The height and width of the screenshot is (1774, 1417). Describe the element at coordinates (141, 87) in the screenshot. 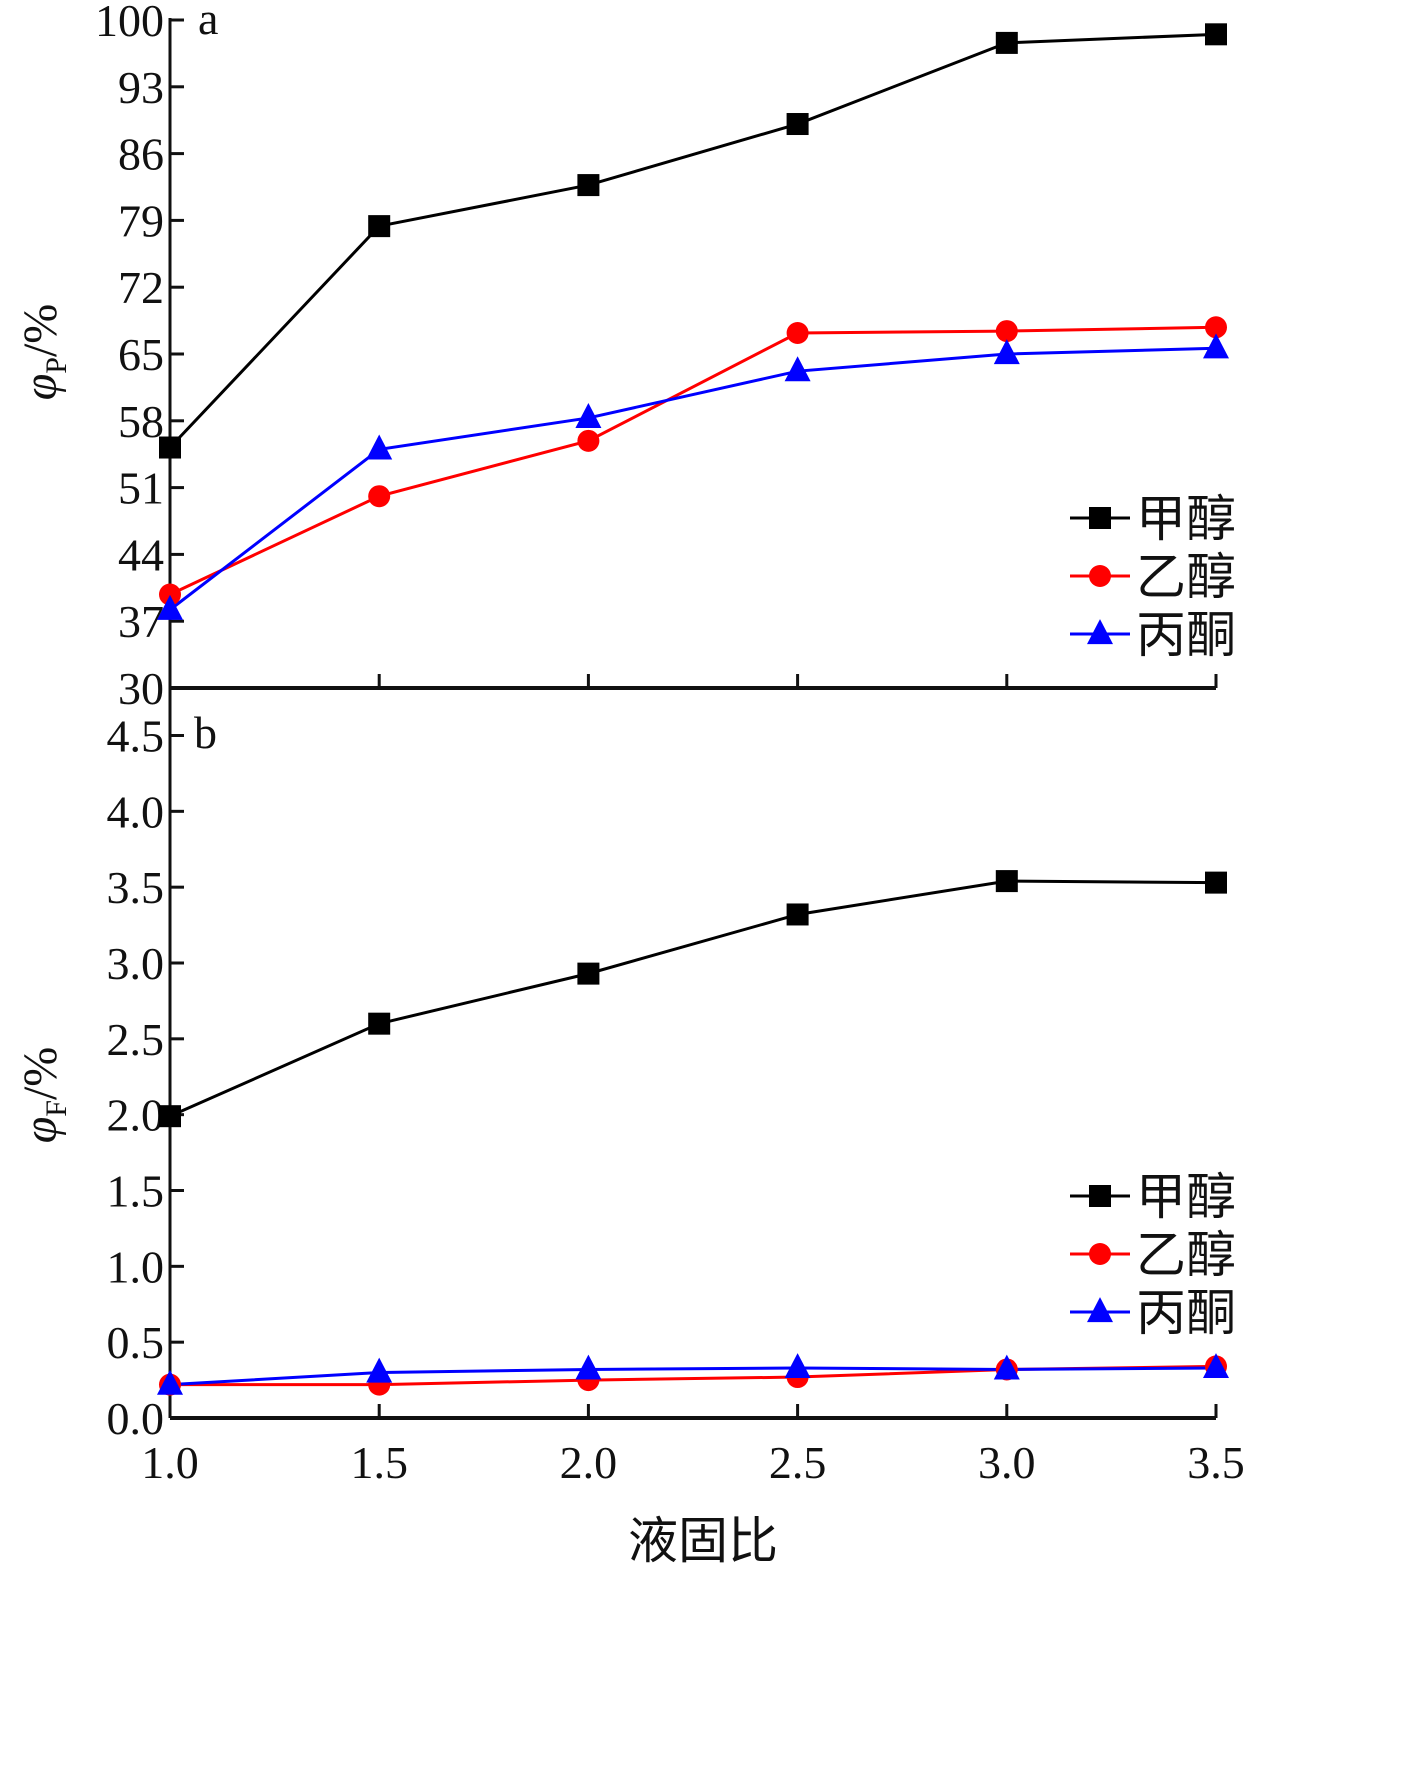

I see `y-tick-label-a: 93` at that location.